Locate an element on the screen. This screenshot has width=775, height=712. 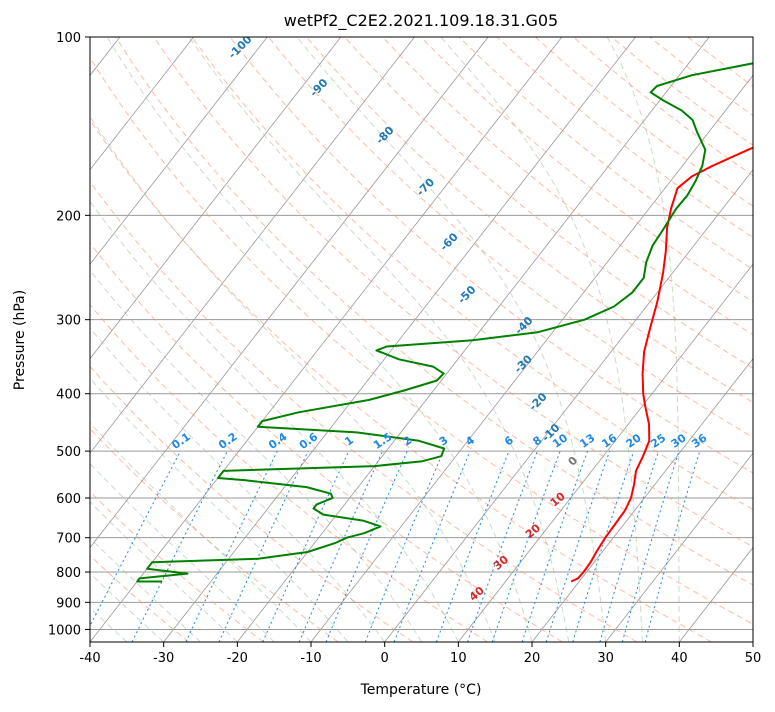
x-tick-label: 10 is located at coordinates (458, 658).